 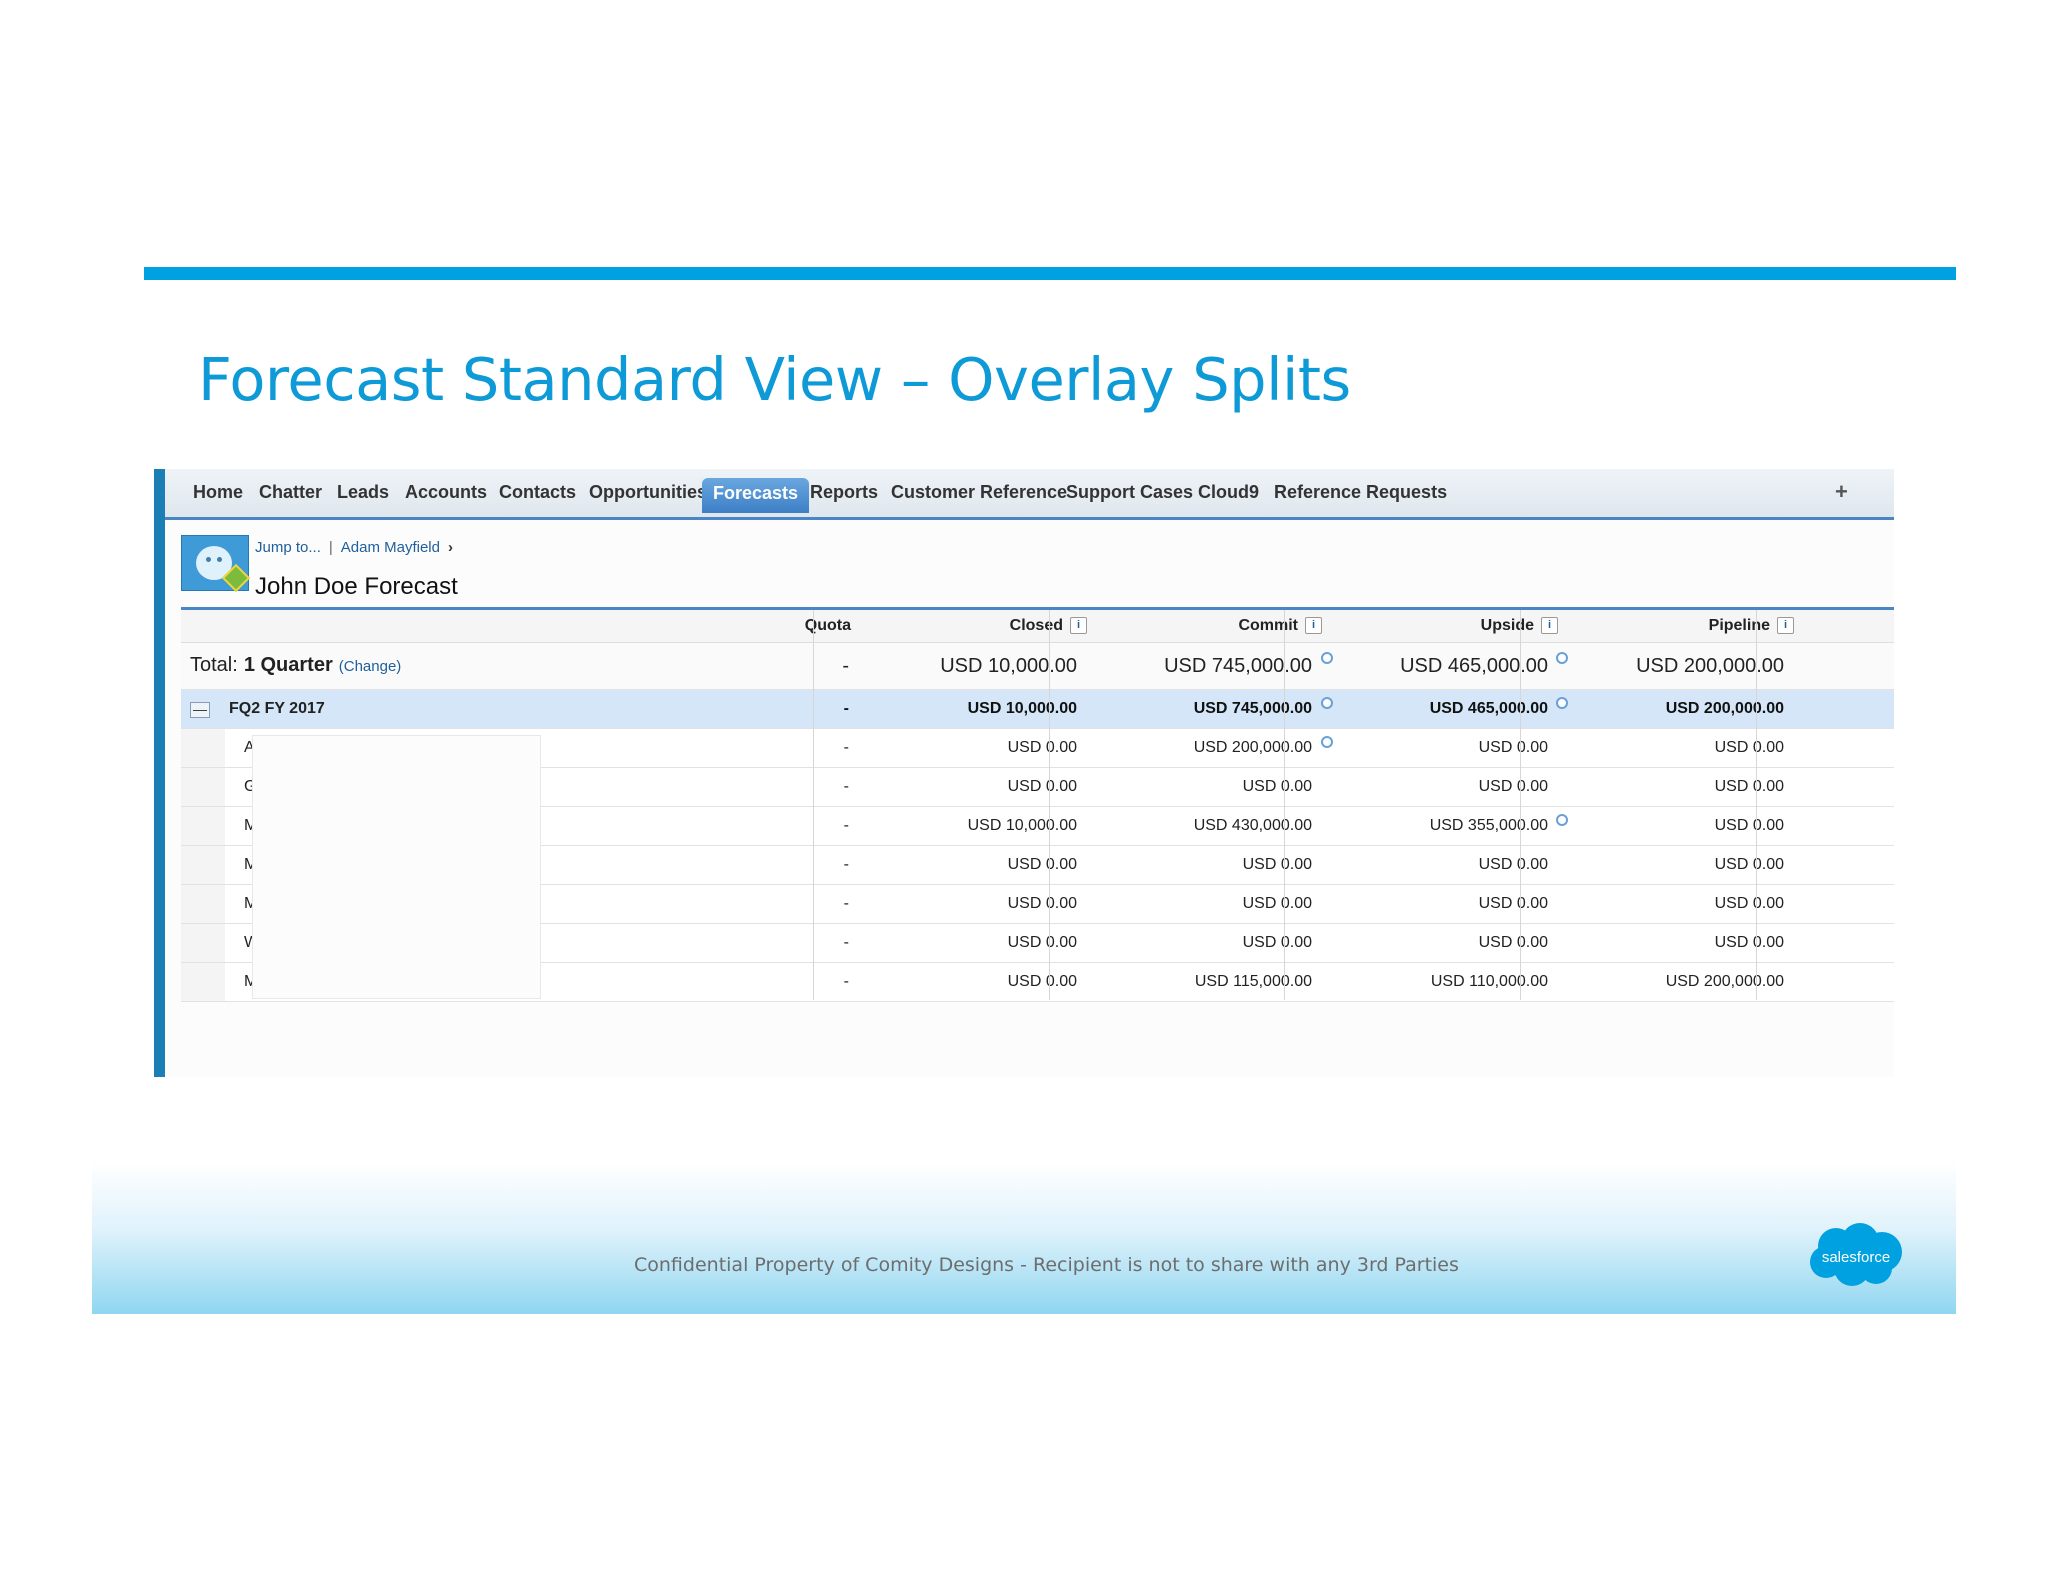 What do you see at coordinates (1238, 666) in the screenshot?
I see `total-commit: USD 745,000.00` at bounding box center [1238, 666].